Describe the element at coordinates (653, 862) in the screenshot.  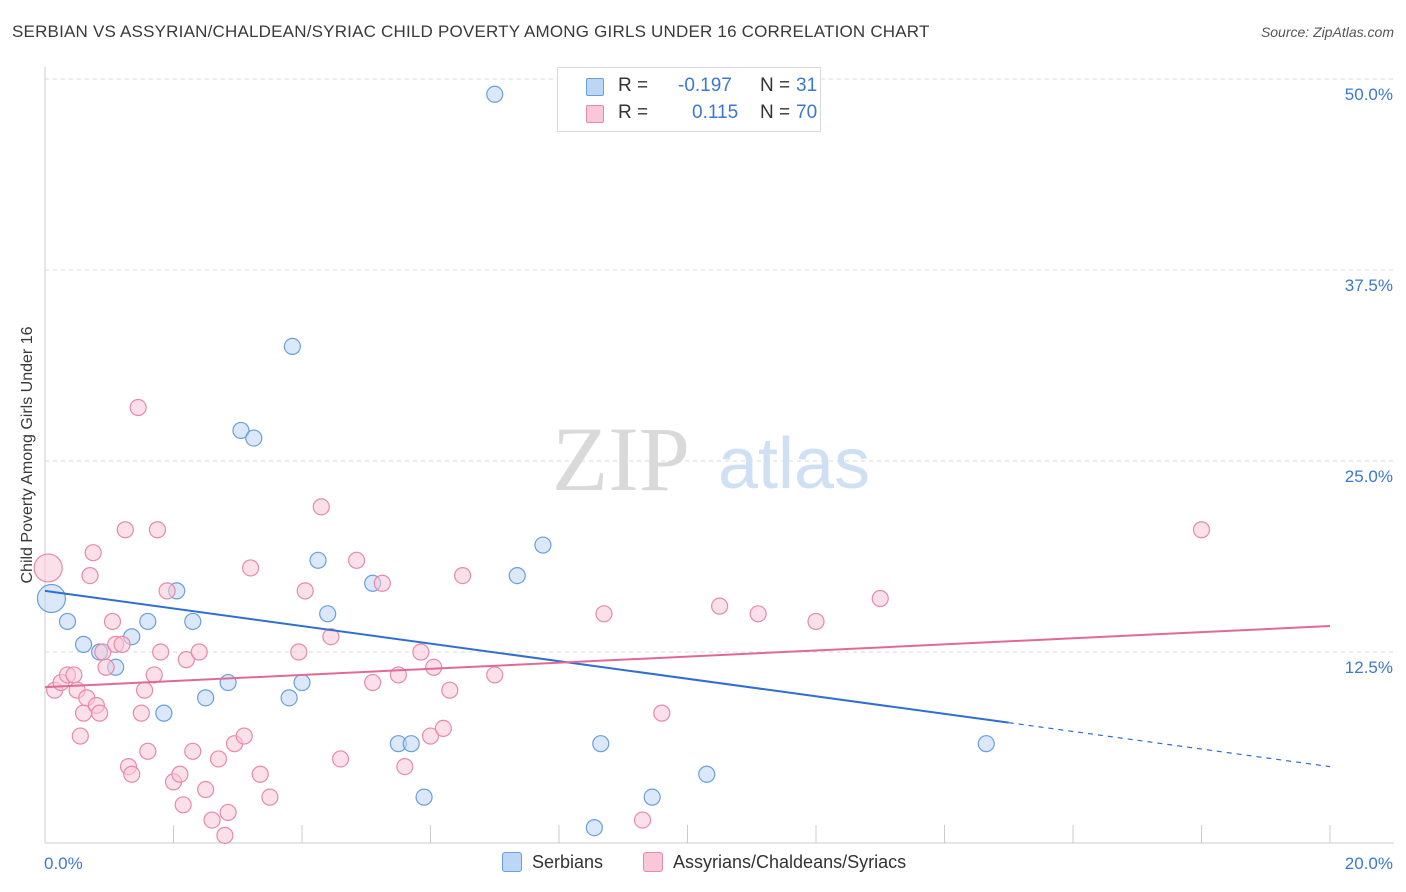
I see `bottom-legend-swatch-assyrians` at that location.